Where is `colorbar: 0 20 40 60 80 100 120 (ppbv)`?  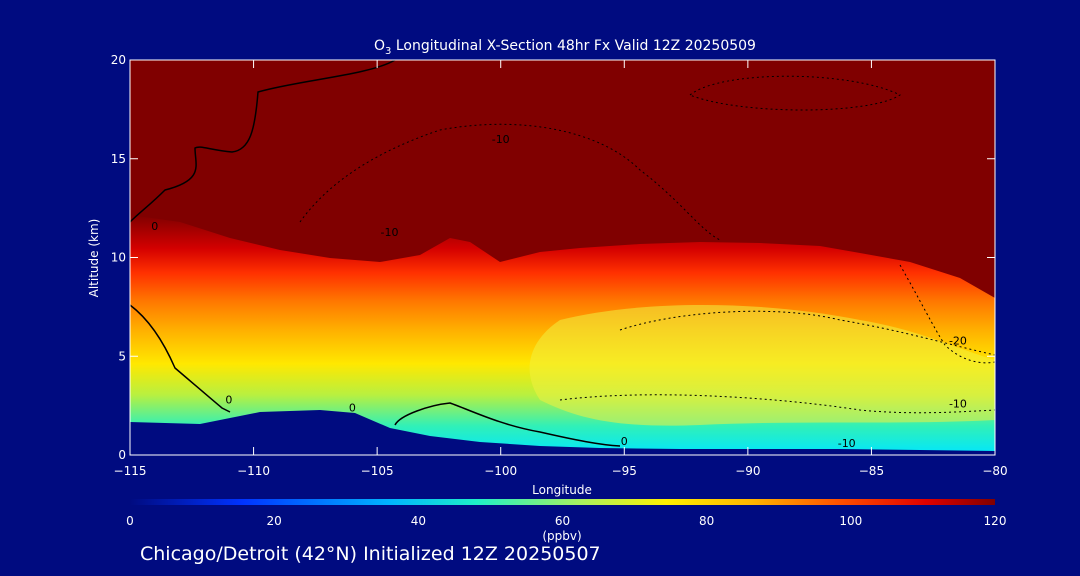 colorbar: 0 20 40 60 80 100 120 (ppbv) is located at coordinates (566, 521).